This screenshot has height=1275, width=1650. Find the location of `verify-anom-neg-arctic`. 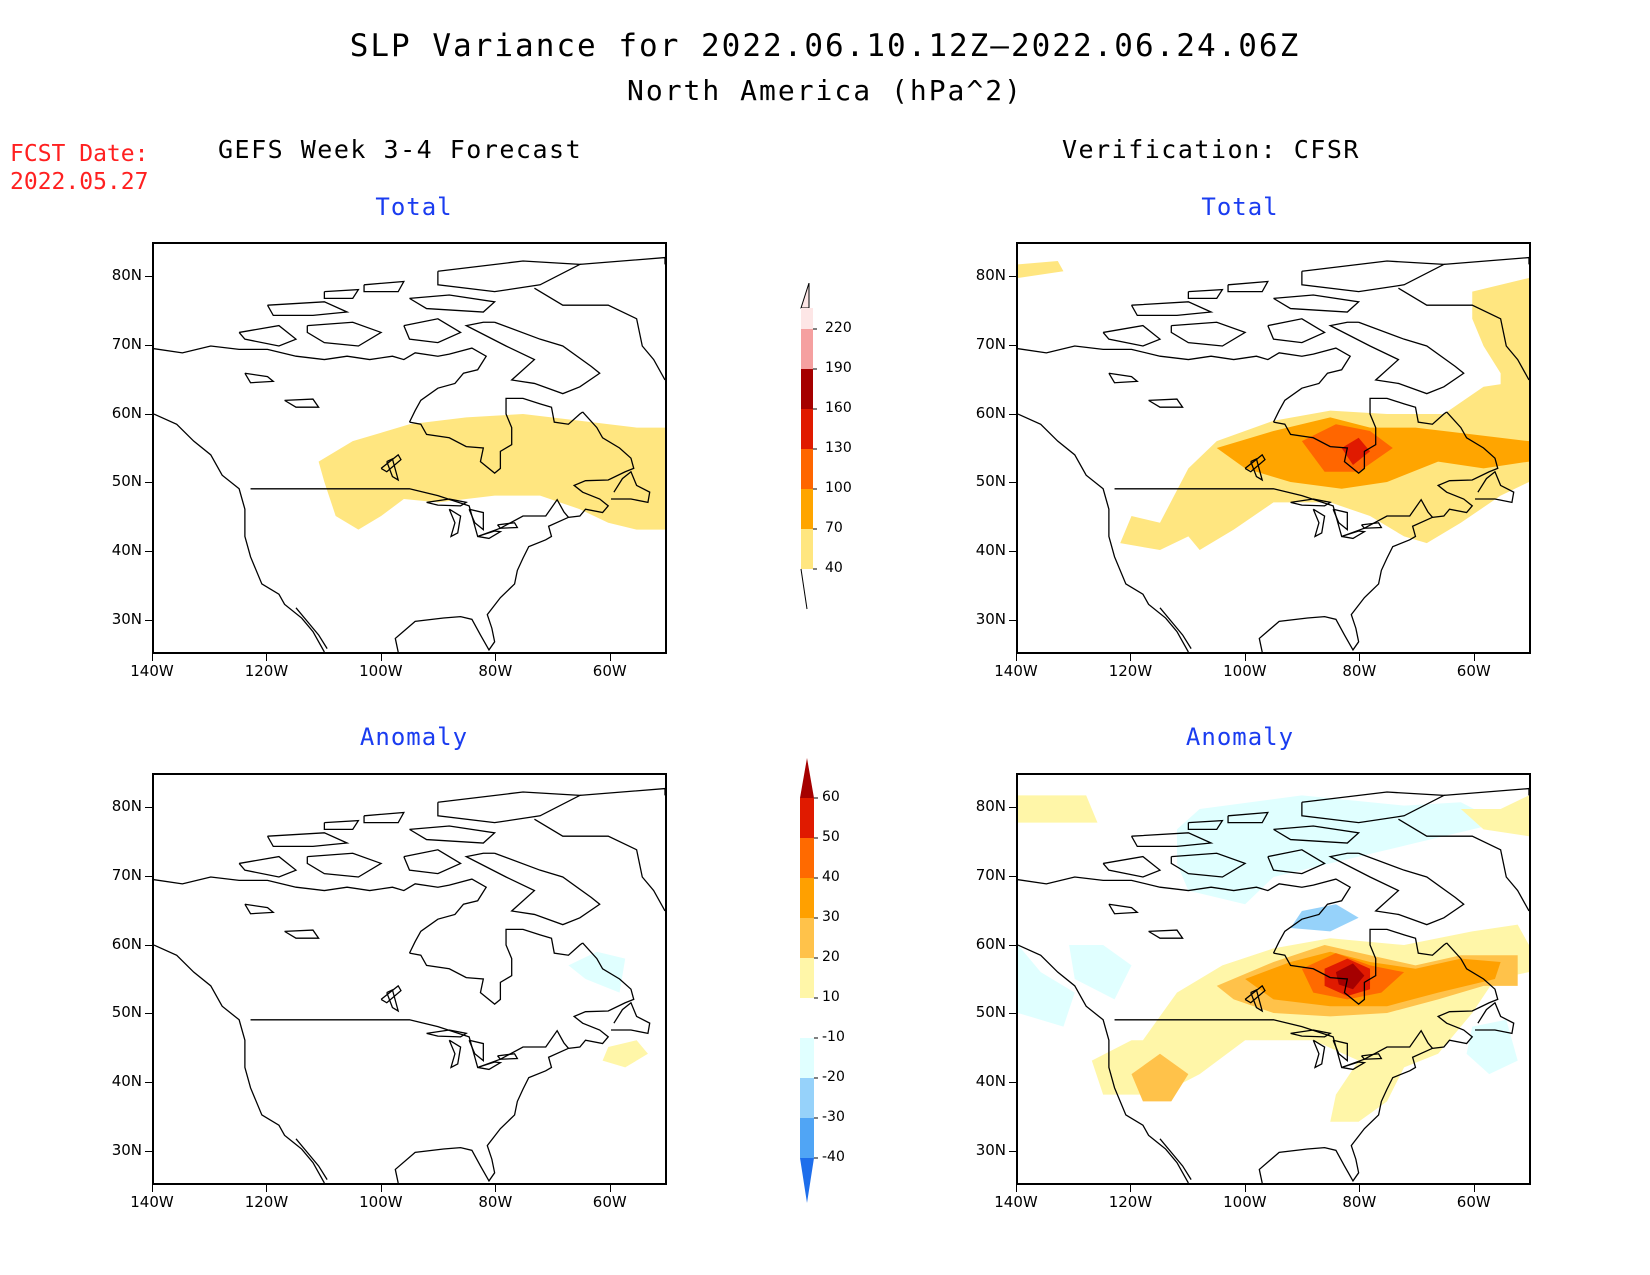

verify-anom-neg-arctic is located at coordinates (1338, 850).